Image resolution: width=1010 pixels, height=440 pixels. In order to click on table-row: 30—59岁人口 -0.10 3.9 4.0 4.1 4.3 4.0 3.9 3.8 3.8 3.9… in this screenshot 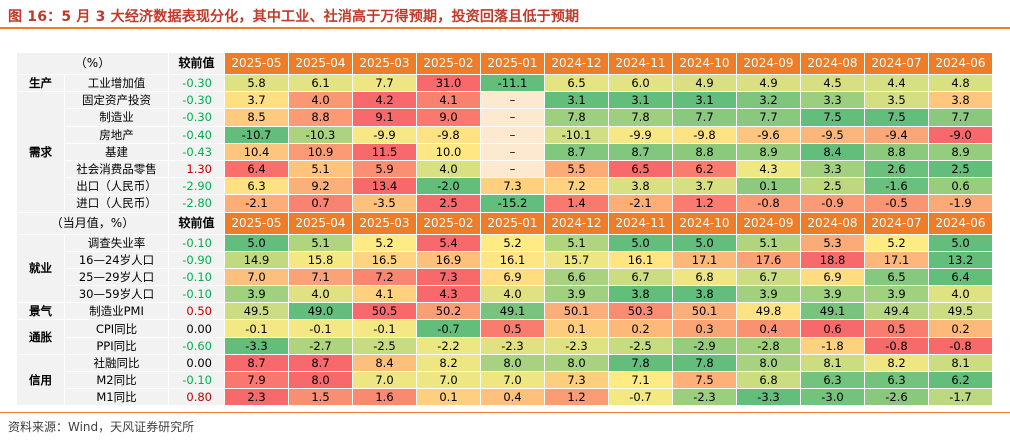, I will do `click(505, 294)`.